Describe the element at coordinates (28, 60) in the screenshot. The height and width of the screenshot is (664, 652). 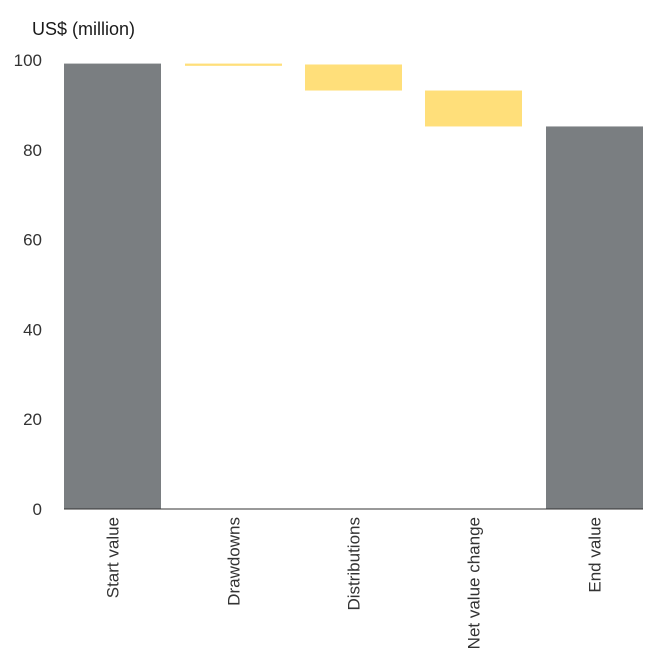
I see `y-tick-label: 100` at that location.